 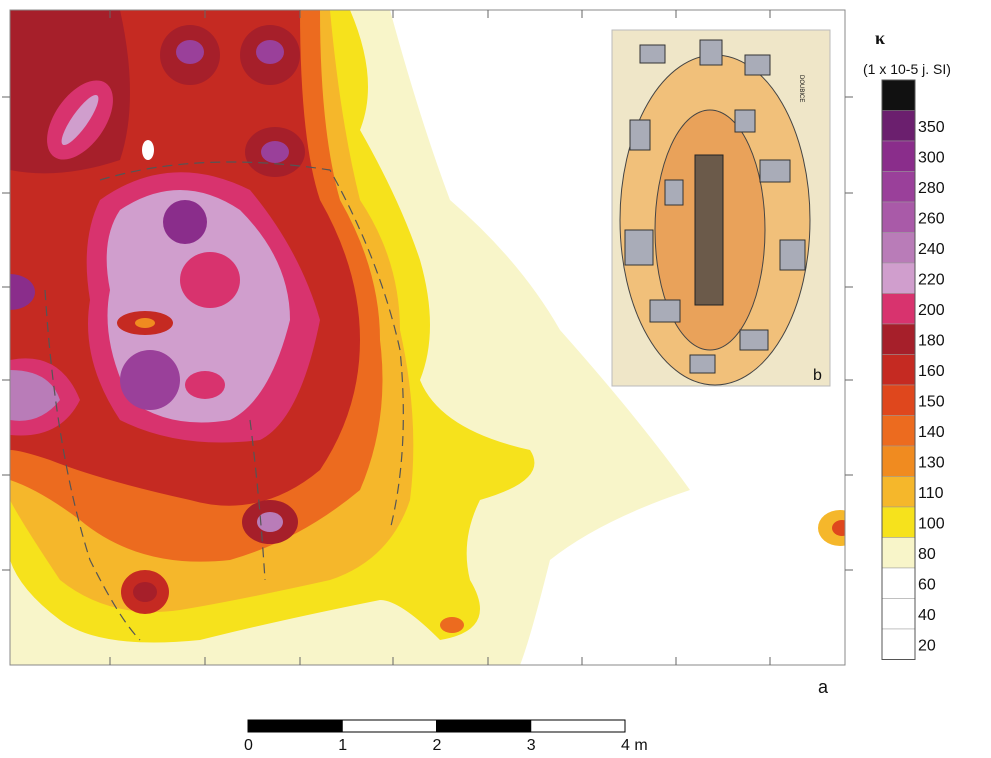 What do you see at coordinates (801, 88) in the screenshot?
I see `inset-text: DOUBICE` at bounding box center [801, 88].